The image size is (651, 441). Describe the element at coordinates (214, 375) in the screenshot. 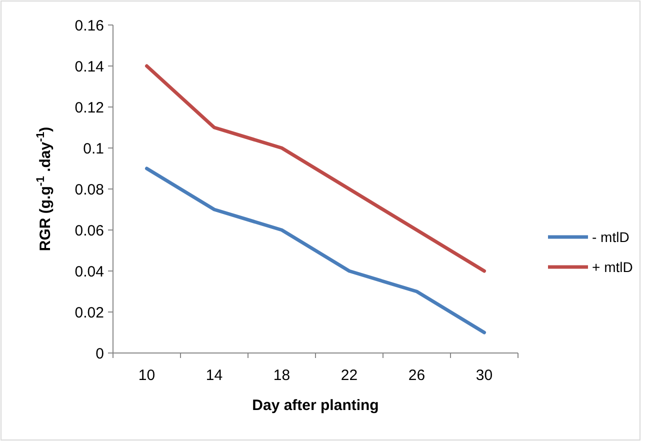

I see `x-tick-label: 14` at that location.